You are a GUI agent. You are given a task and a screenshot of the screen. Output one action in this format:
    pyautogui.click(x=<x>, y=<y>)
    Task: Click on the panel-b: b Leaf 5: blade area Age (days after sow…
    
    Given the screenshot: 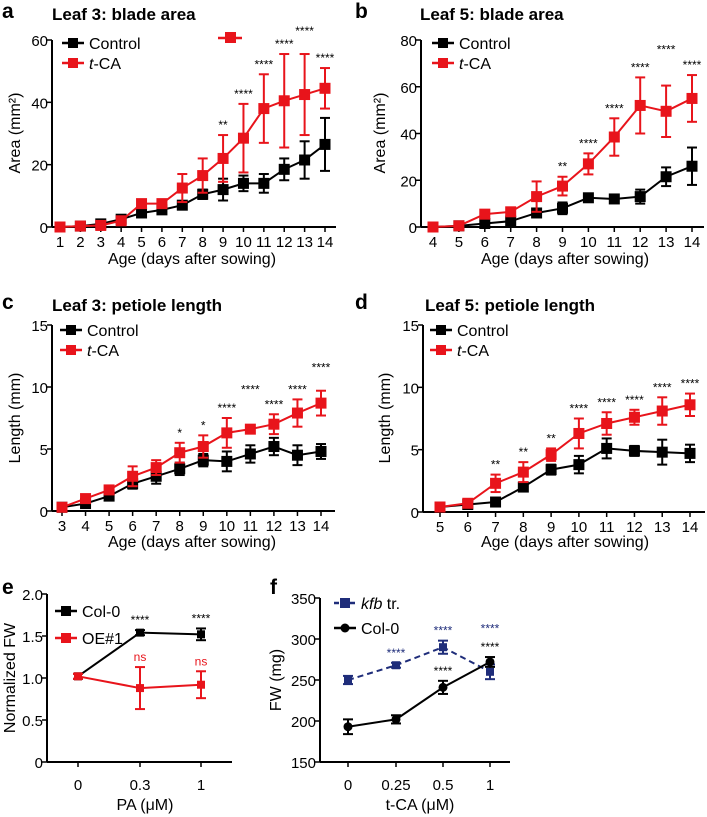 What is the action you would take?
    pyautogui.click(x=502, y=134)
    